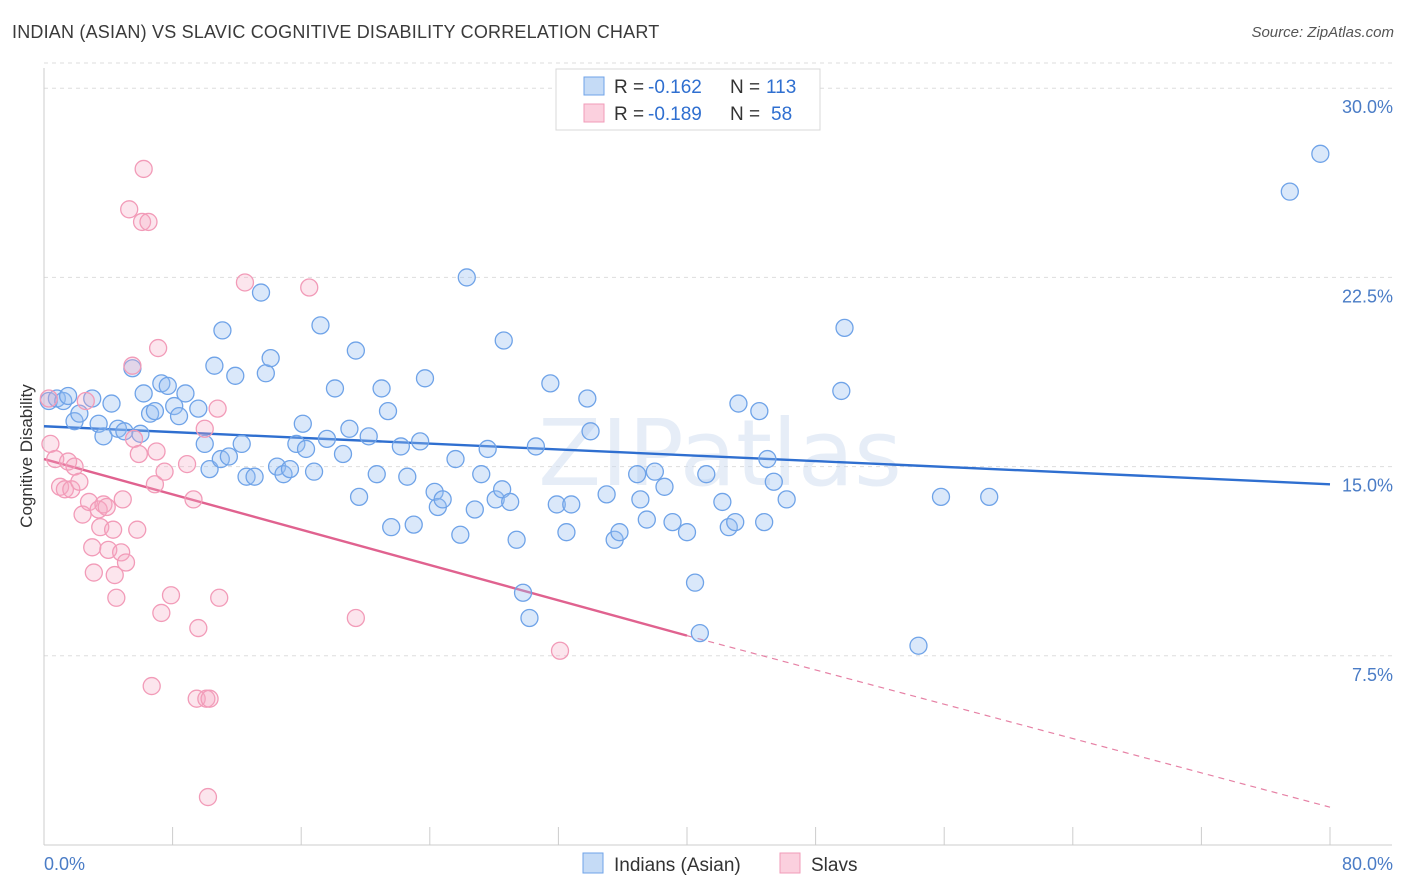 This screenshot has width=1406, height=892. What do you see at coordinates (745, 114) in the screenshot?
I see `legend-n-label-2: N =` at bounding box center [745, 114].